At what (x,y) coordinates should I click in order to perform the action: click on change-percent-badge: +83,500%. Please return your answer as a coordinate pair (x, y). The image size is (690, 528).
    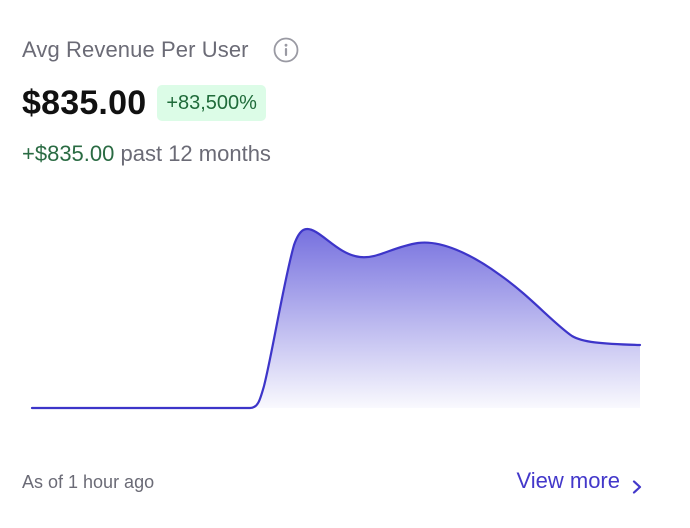
    Looking at the image, I should click on (211, 103).